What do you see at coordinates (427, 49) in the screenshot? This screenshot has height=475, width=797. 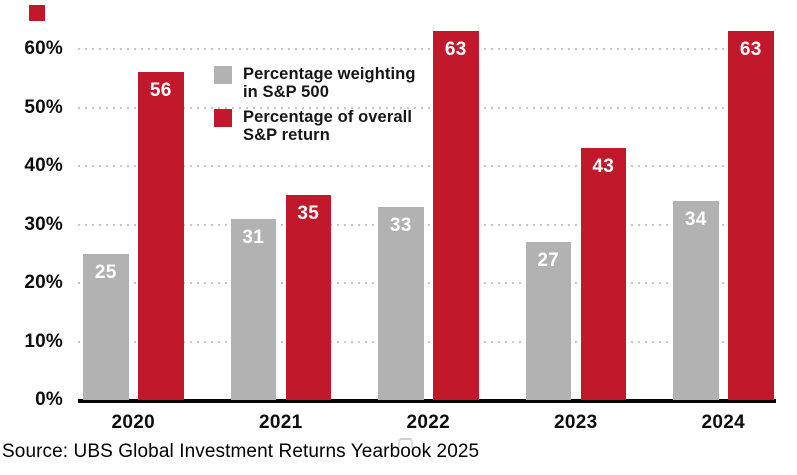 I see `gridline-60%` at bounding box center [427, 49].